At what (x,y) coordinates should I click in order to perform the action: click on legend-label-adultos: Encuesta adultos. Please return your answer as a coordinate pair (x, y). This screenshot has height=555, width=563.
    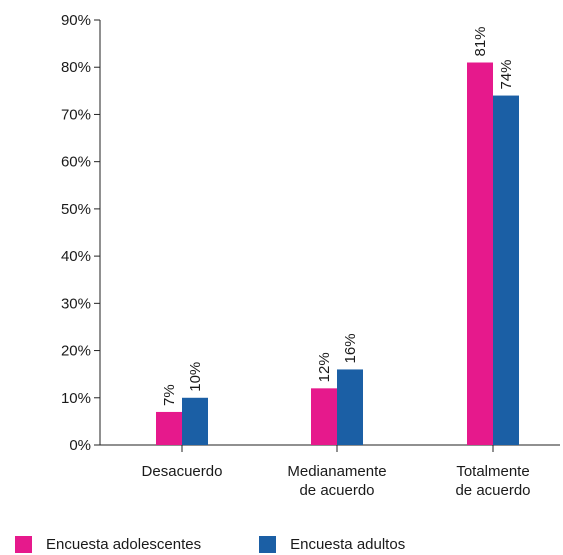
    Looking at the image, I should click on (348, 544).